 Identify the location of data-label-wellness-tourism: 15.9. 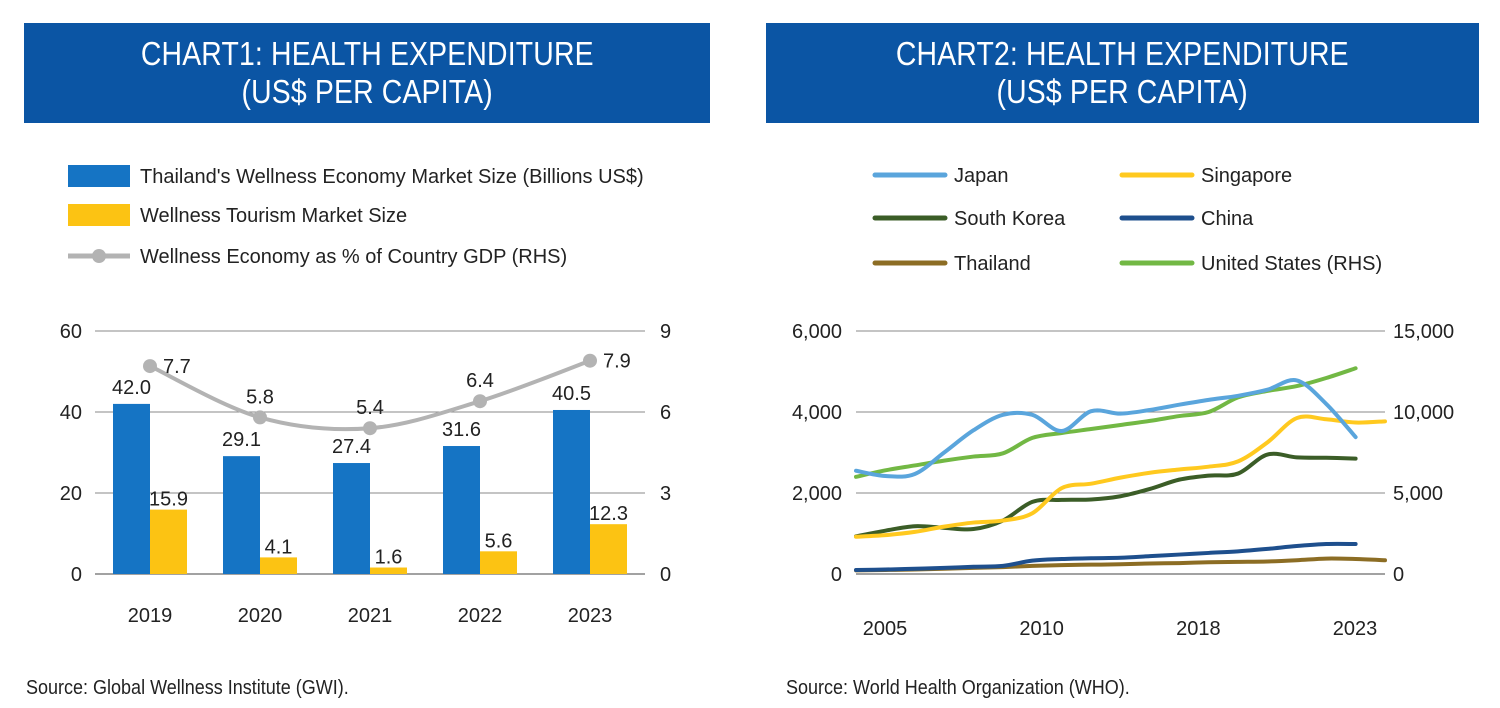
(168, 500).